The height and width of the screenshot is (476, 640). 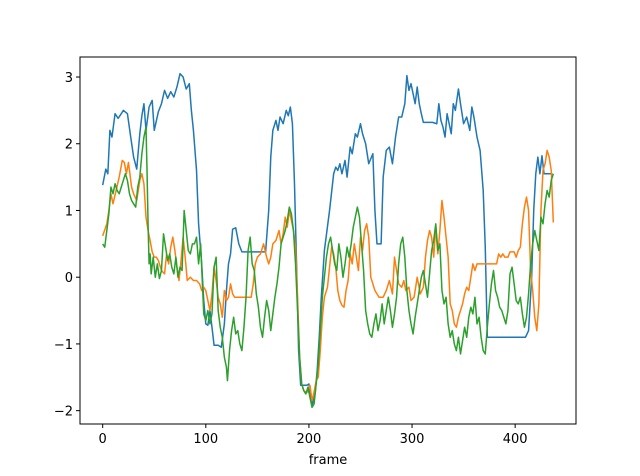 What do you see at coordinates (412, 439) in the screenshot?
I see `x-tick-label: 300` at bounding box center [412, 439].